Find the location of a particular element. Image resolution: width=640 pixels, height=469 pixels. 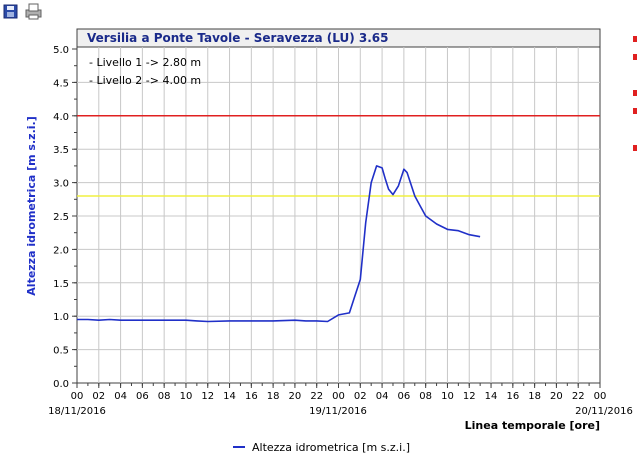

legend-label: Altezza idrometrica [m s.z.i.] is located at coordinates (331, 447).